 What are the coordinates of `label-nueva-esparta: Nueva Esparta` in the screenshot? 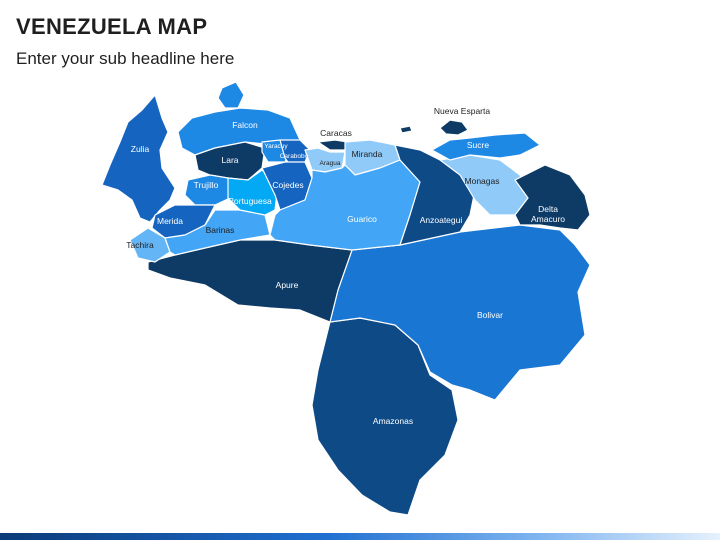 It's located at (462, 111).